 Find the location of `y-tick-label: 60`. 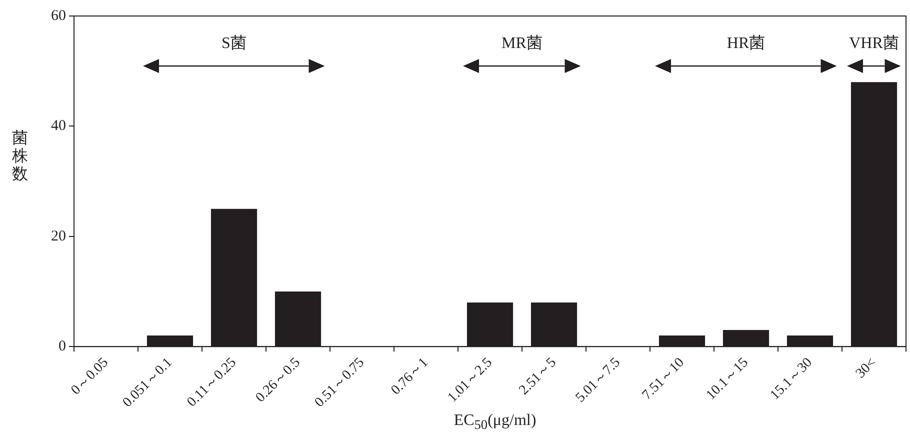

y-tick-label: 60 is located at coordinates (58, 16).